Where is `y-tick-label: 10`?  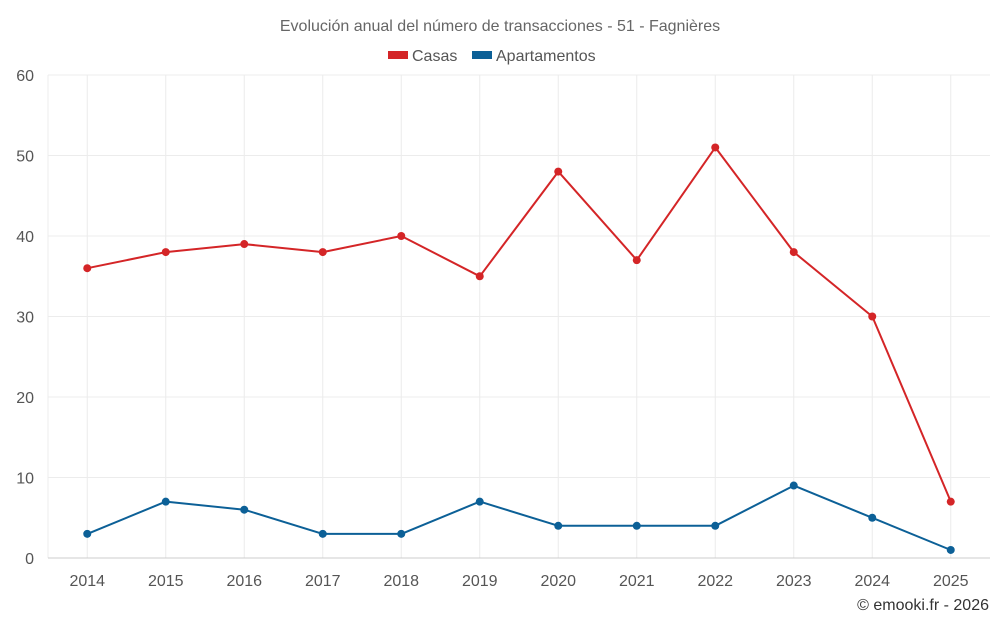 y-tick-label: 10 is located at coordinates (25, 479).